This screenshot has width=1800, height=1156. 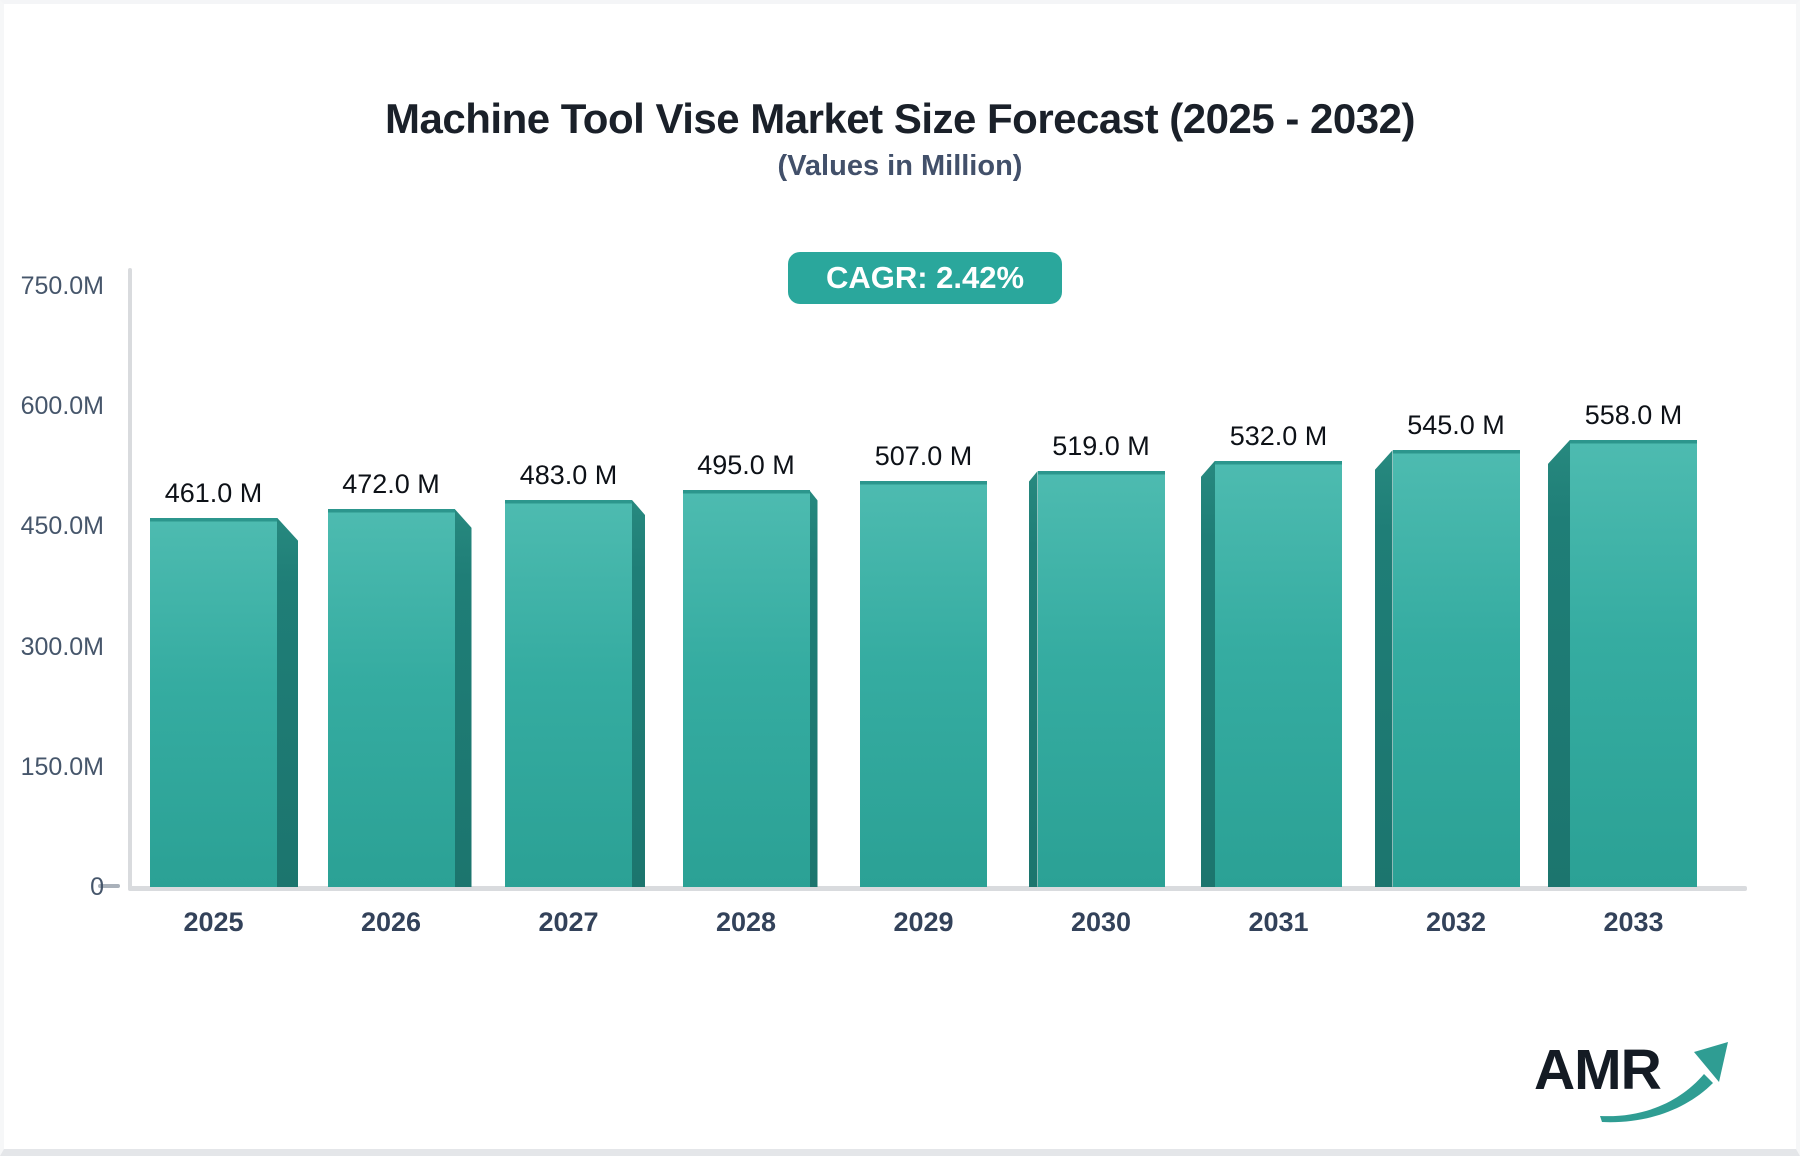 I want to click on bar-value-label: 545.0 M, so click(x=1456, y=425).